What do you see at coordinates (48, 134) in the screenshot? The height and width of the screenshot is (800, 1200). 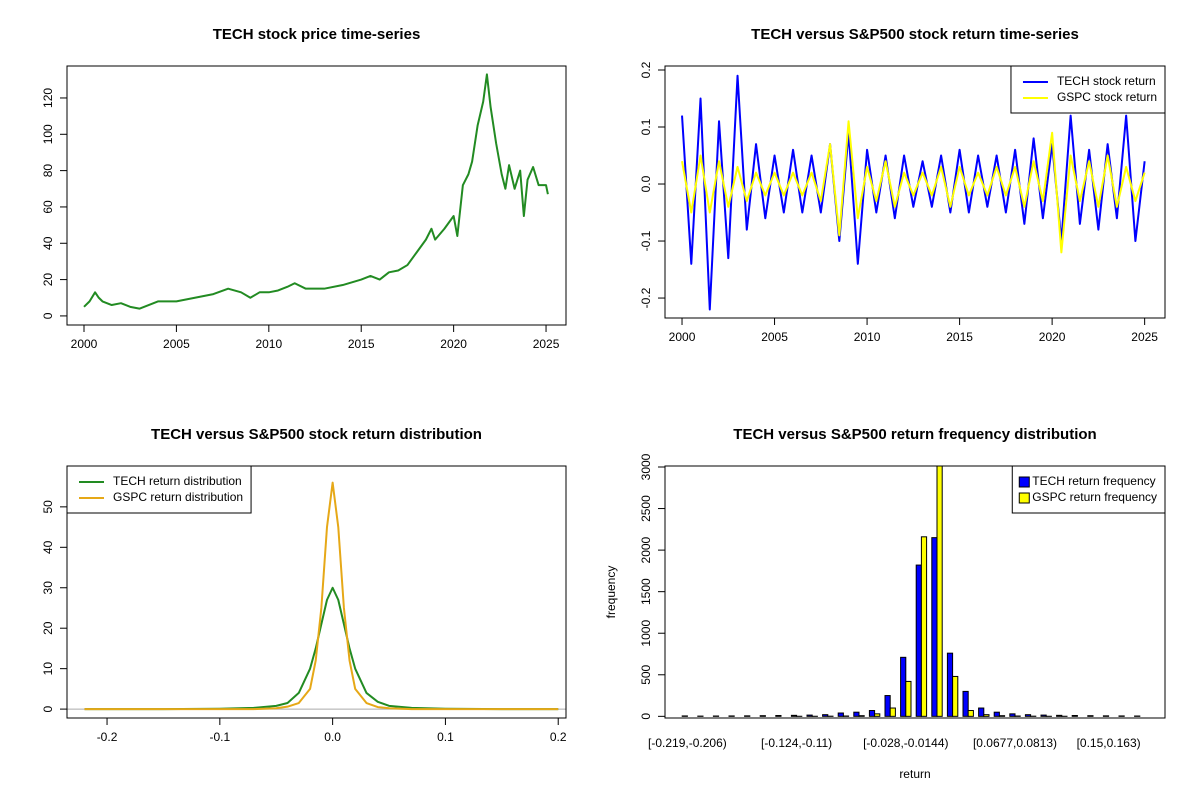 I see `y-tick-label: 100` at bounding box center [48, 134].